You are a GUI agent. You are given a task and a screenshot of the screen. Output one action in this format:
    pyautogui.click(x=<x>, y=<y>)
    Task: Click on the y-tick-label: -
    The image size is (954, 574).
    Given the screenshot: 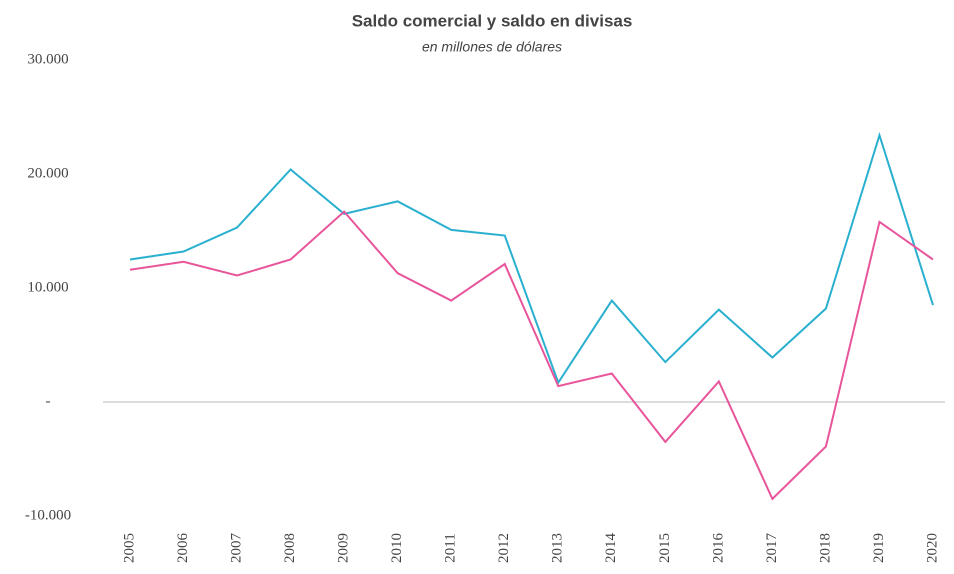 What is the action you would take?
    pyautogui.click(x=48, y=401)
    